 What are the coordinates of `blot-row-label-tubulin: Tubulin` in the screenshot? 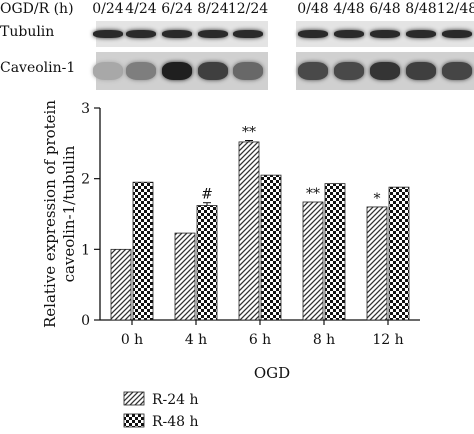 It's located at (27, 32).